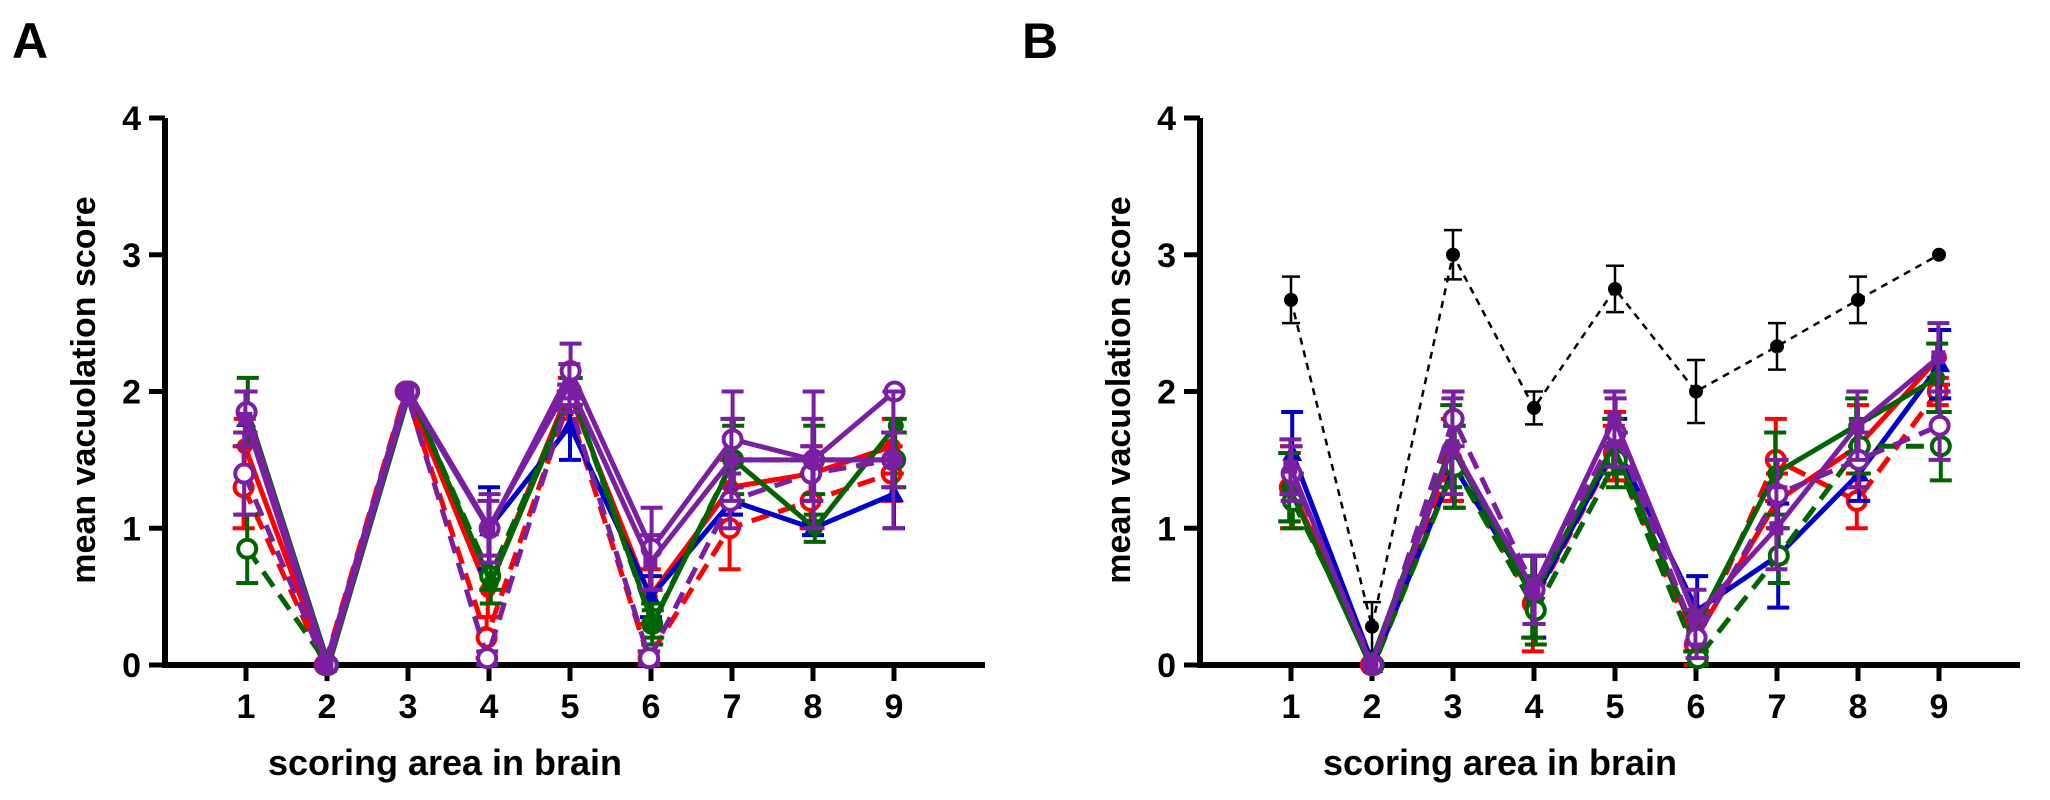 The image size is (2050, 800). Describe the element at coordinates (84, 389) in the screenshot. I see `panel-a-ylabel: mean vacuolation score` at that location.